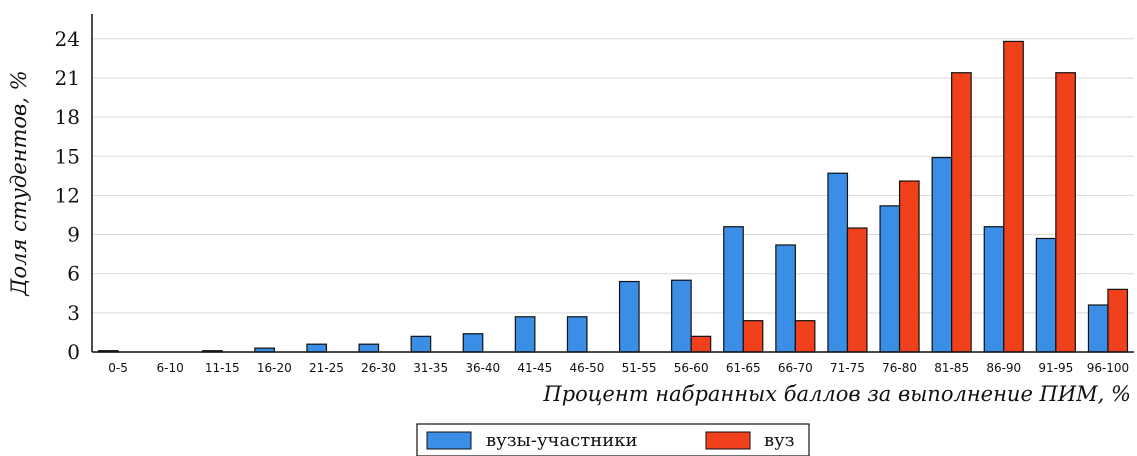 Image resolution: width=1137 pixels, height=456 pixels. I want to click on x-tick-label: 21-25, so click(326, 368).